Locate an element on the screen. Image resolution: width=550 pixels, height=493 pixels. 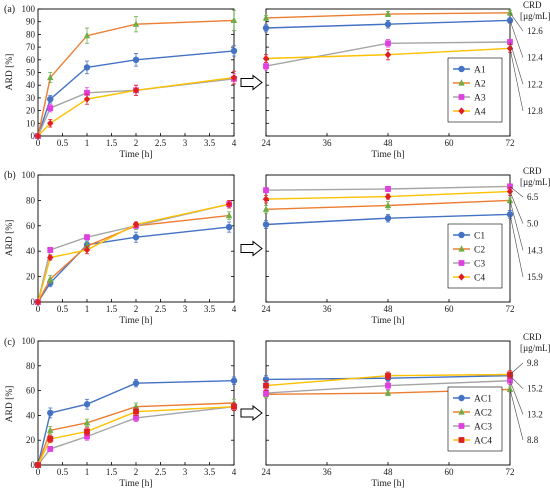
crd-title: CRD is located at coordinates (532, 337).